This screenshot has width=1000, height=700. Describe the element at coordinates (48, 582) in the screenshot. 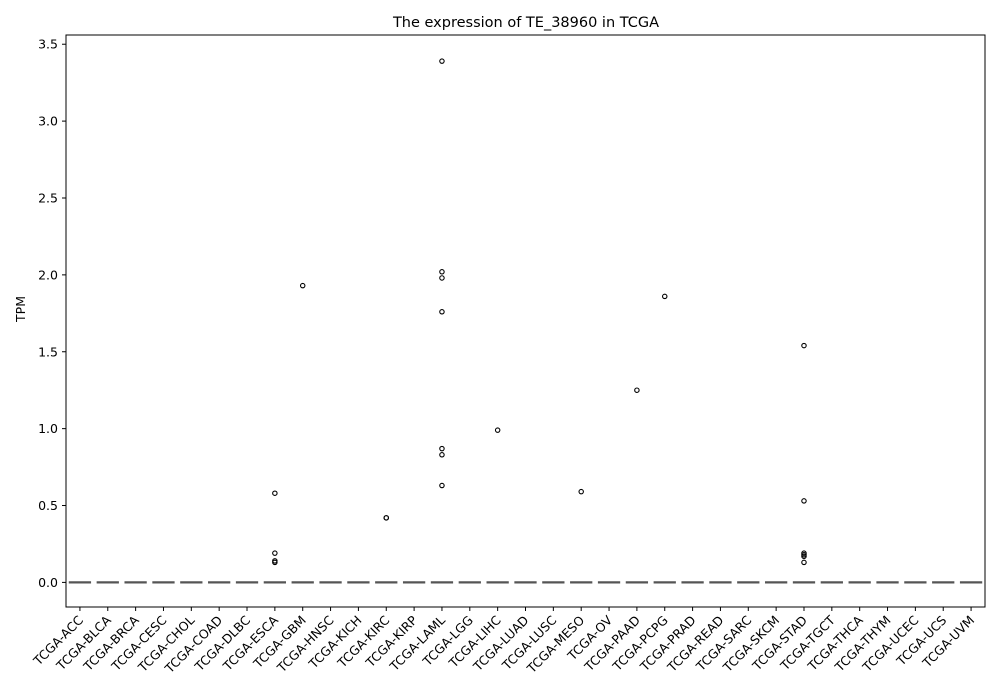

I see `y-tick-label: 0.0` at that location.